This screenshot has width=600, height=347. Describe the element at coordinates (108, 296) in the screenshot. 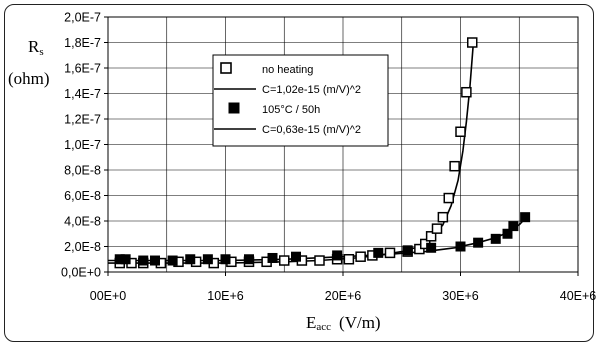

I see `x-tick-label: 00E+0` at that location.